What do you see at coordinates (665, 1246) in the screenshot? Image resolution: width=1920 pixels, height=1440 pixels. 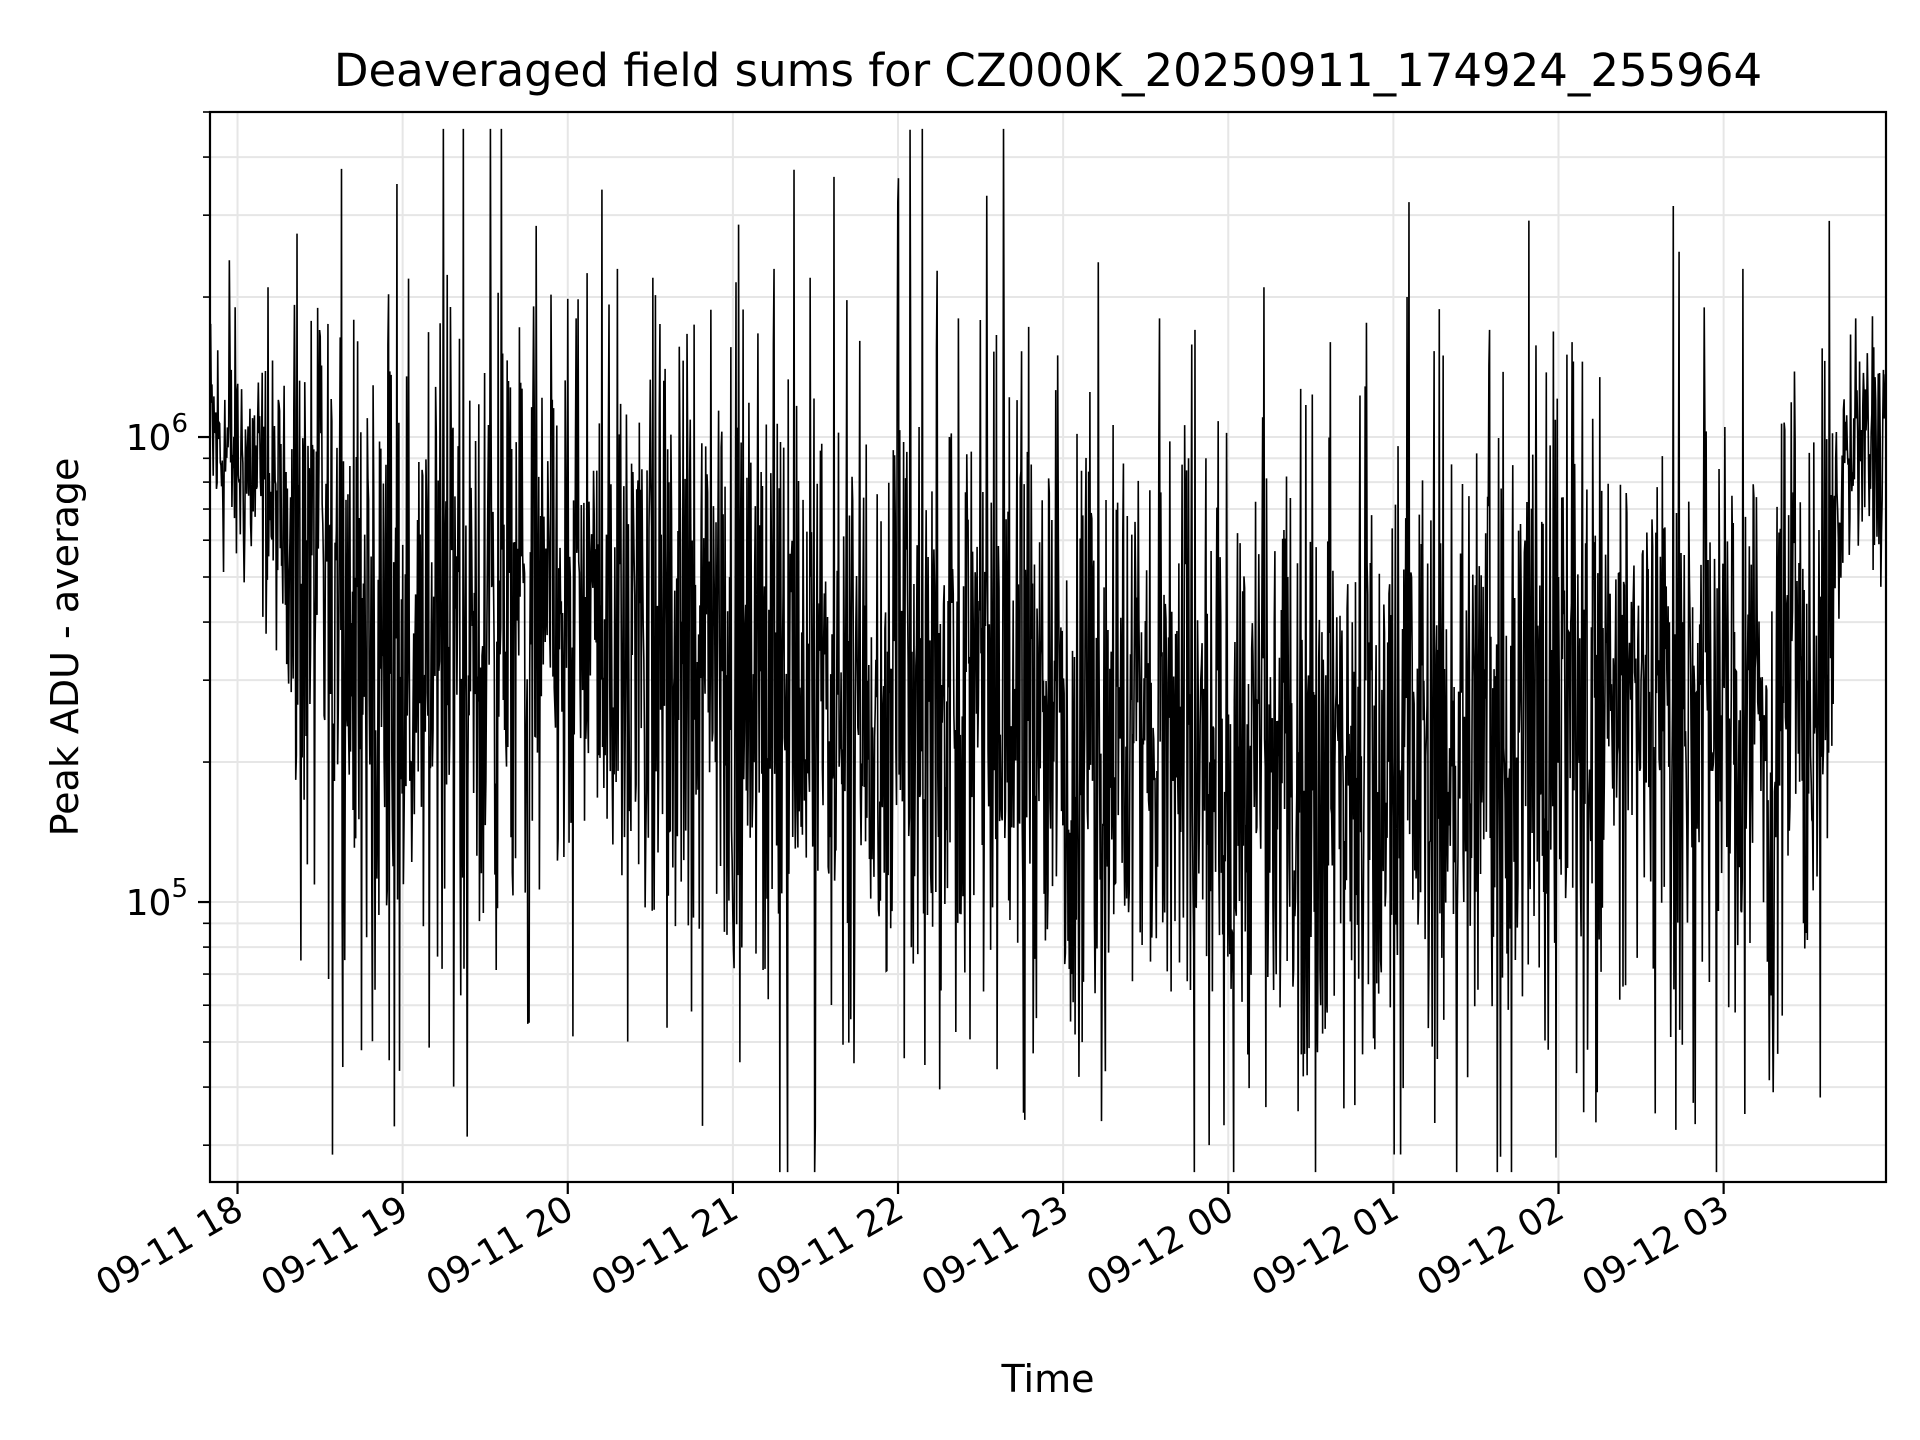 I see `x-tick-label: 09-11 21` at bounding box center [665, 1246].